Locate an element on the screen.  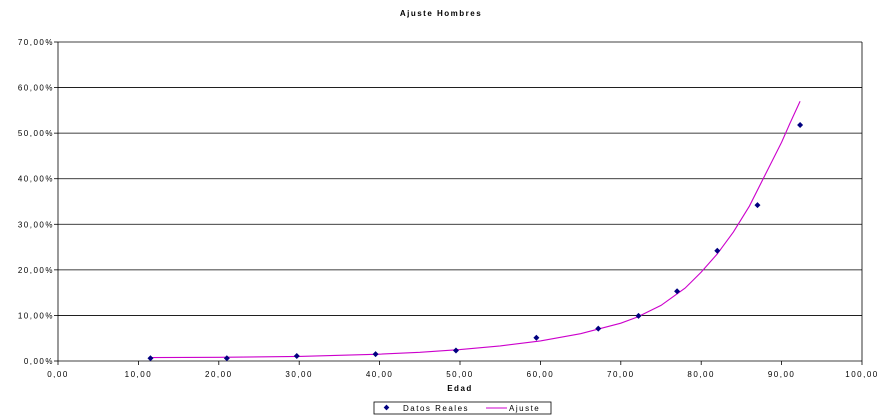
y-tick-label: 60,00% is located at coordinates (36, 88).